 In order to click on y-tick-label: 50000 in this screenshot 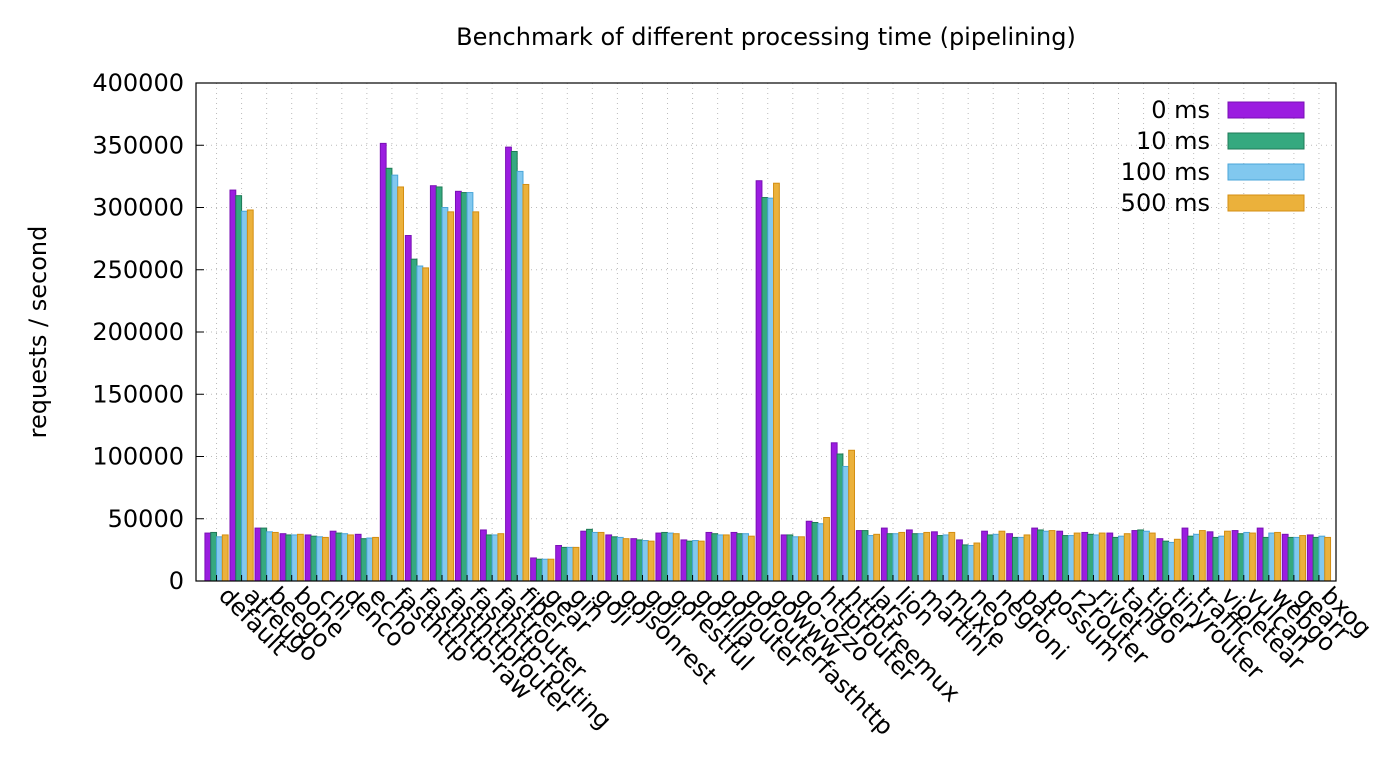, I will do `click(146, 519)`.